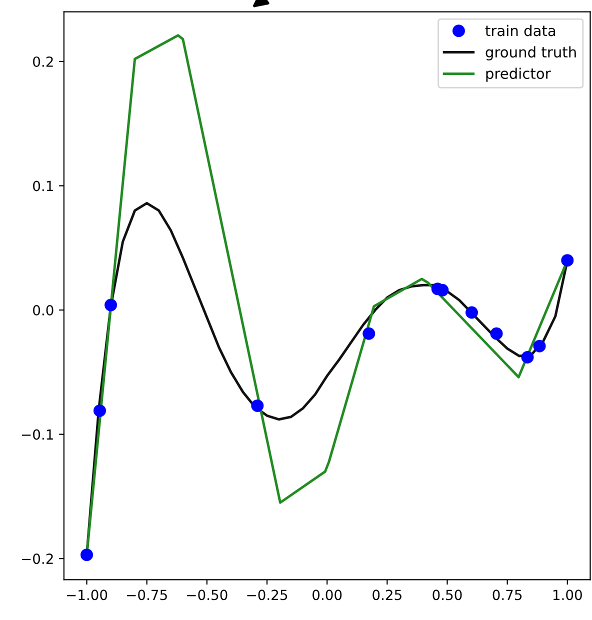 This screenshot has width=592, height=620. I want to click on x-tick-label: −0.25, so click(267, 595).